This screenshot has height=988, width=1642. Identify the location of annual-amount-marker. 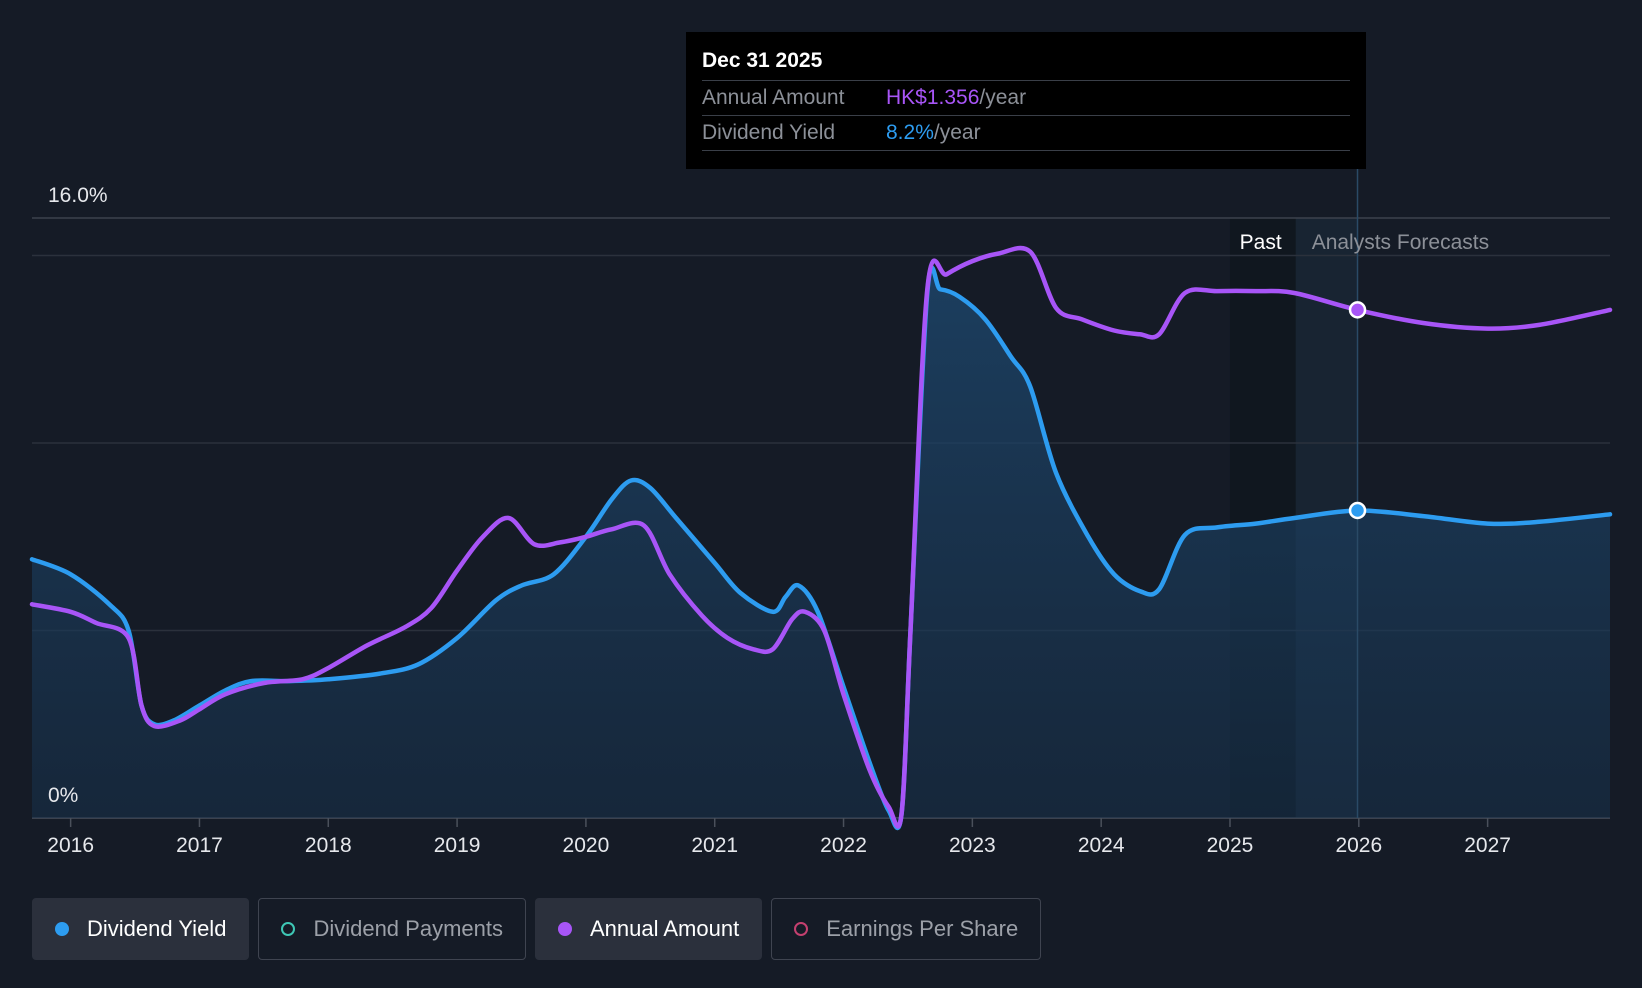
(1357, 310).